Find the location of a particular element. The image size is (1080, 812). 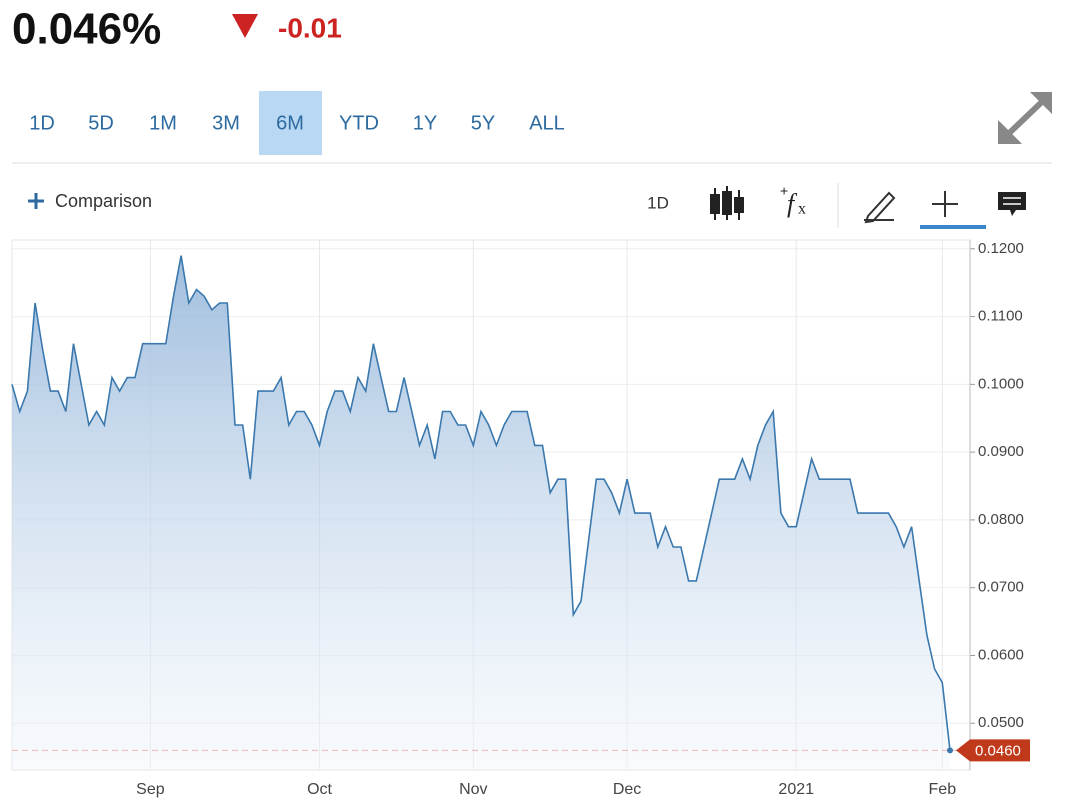

x-tick-label: Sep is located at coordinates (150, 789).